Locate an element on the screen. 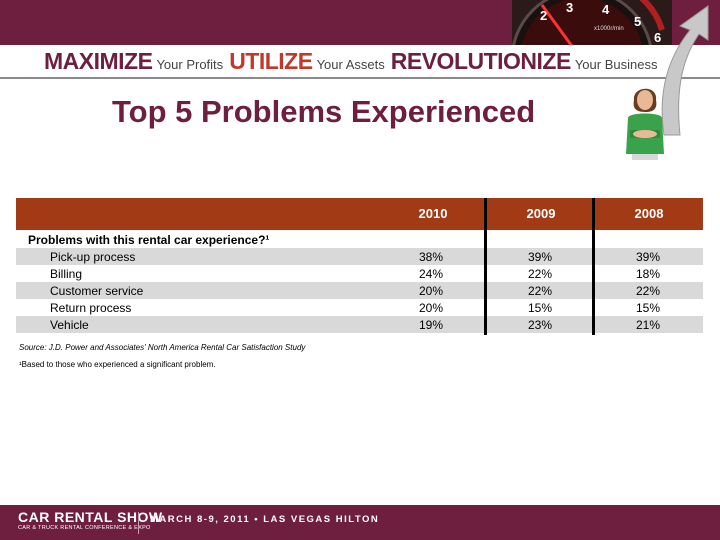  cell-value: 18% is located at coordinates (648, 274).